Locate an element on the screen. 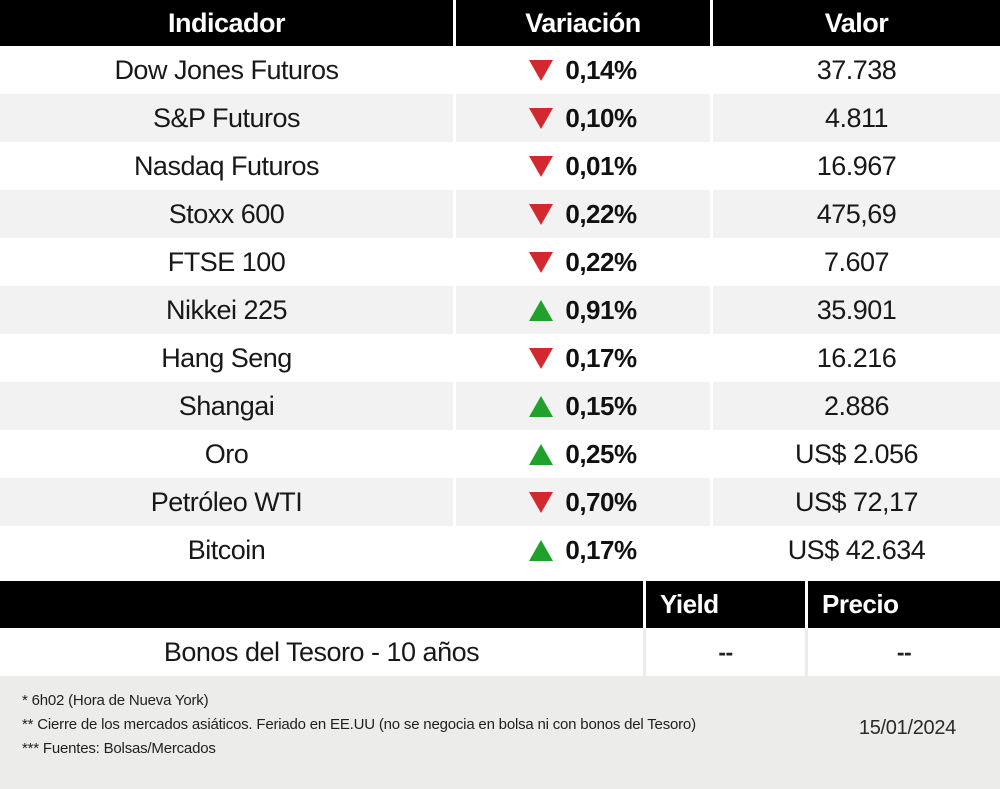 Image resolution: width=1000 pixels, height=789 pixels. indicator-row: Stoxx 600 0,22% 475,69 is located at coordinates (500, 214).